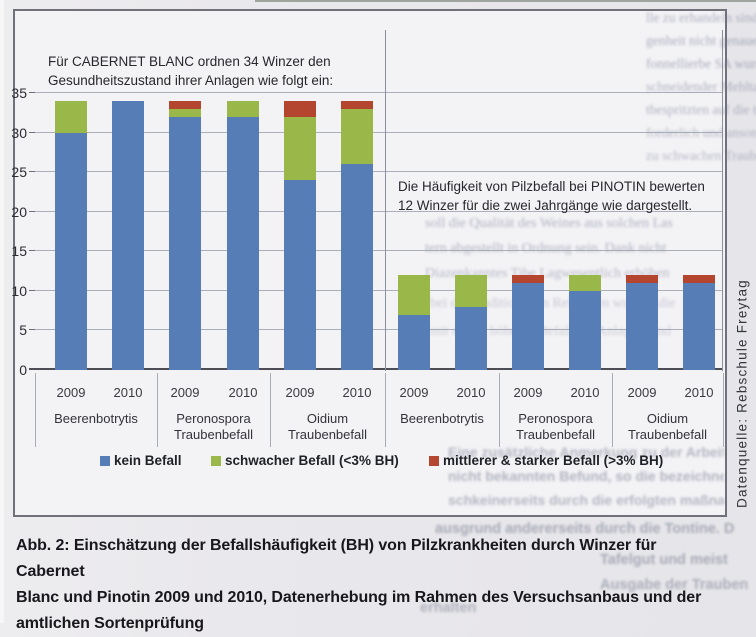 The image size is (756, 637). I want to click on y-axis-tick-label-15: 15, so click(19, 251).